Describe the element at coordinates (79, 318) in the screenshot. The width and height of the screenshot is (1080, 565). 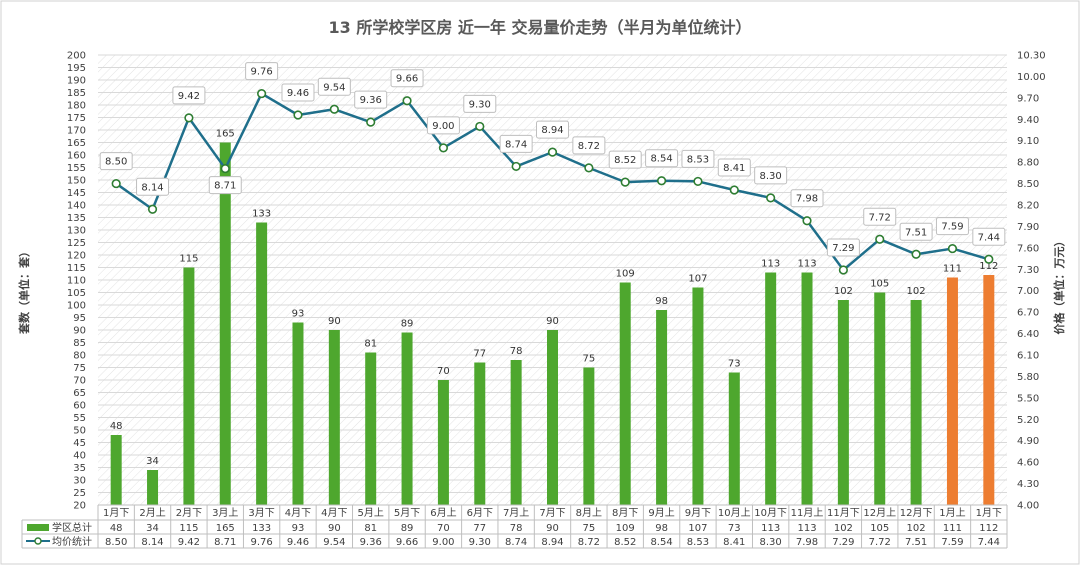
I see `y-left-tick-label: 95` at that location.